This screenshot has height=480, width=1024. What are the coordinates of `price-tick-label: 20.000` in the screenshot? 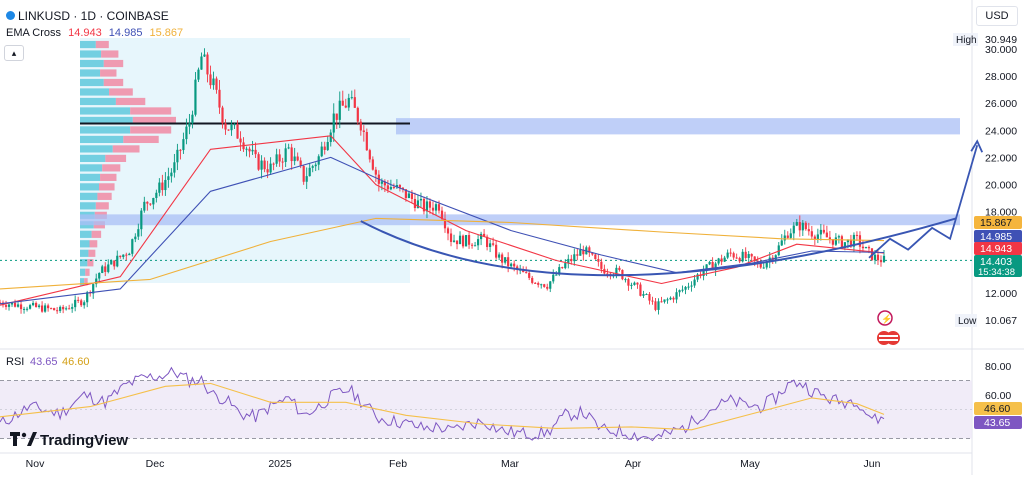 It's located at (1001, 186).